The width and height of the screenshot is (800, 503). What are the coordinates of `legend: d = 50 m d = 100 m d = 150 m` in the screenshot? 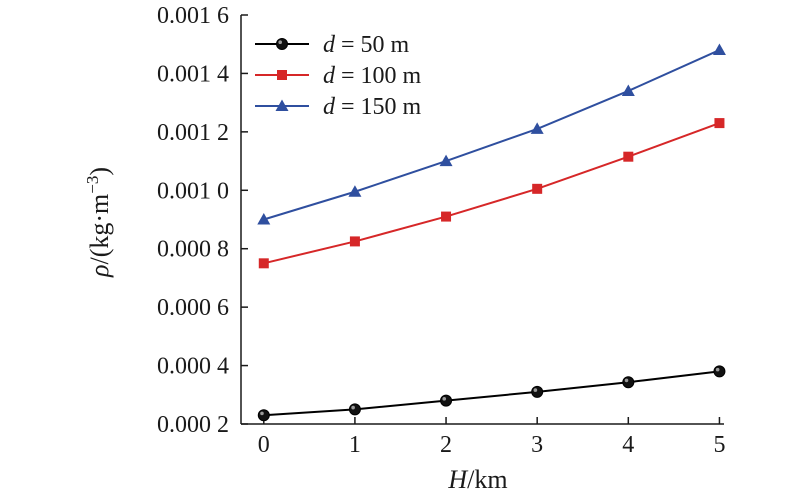 It's located at (338, 76).